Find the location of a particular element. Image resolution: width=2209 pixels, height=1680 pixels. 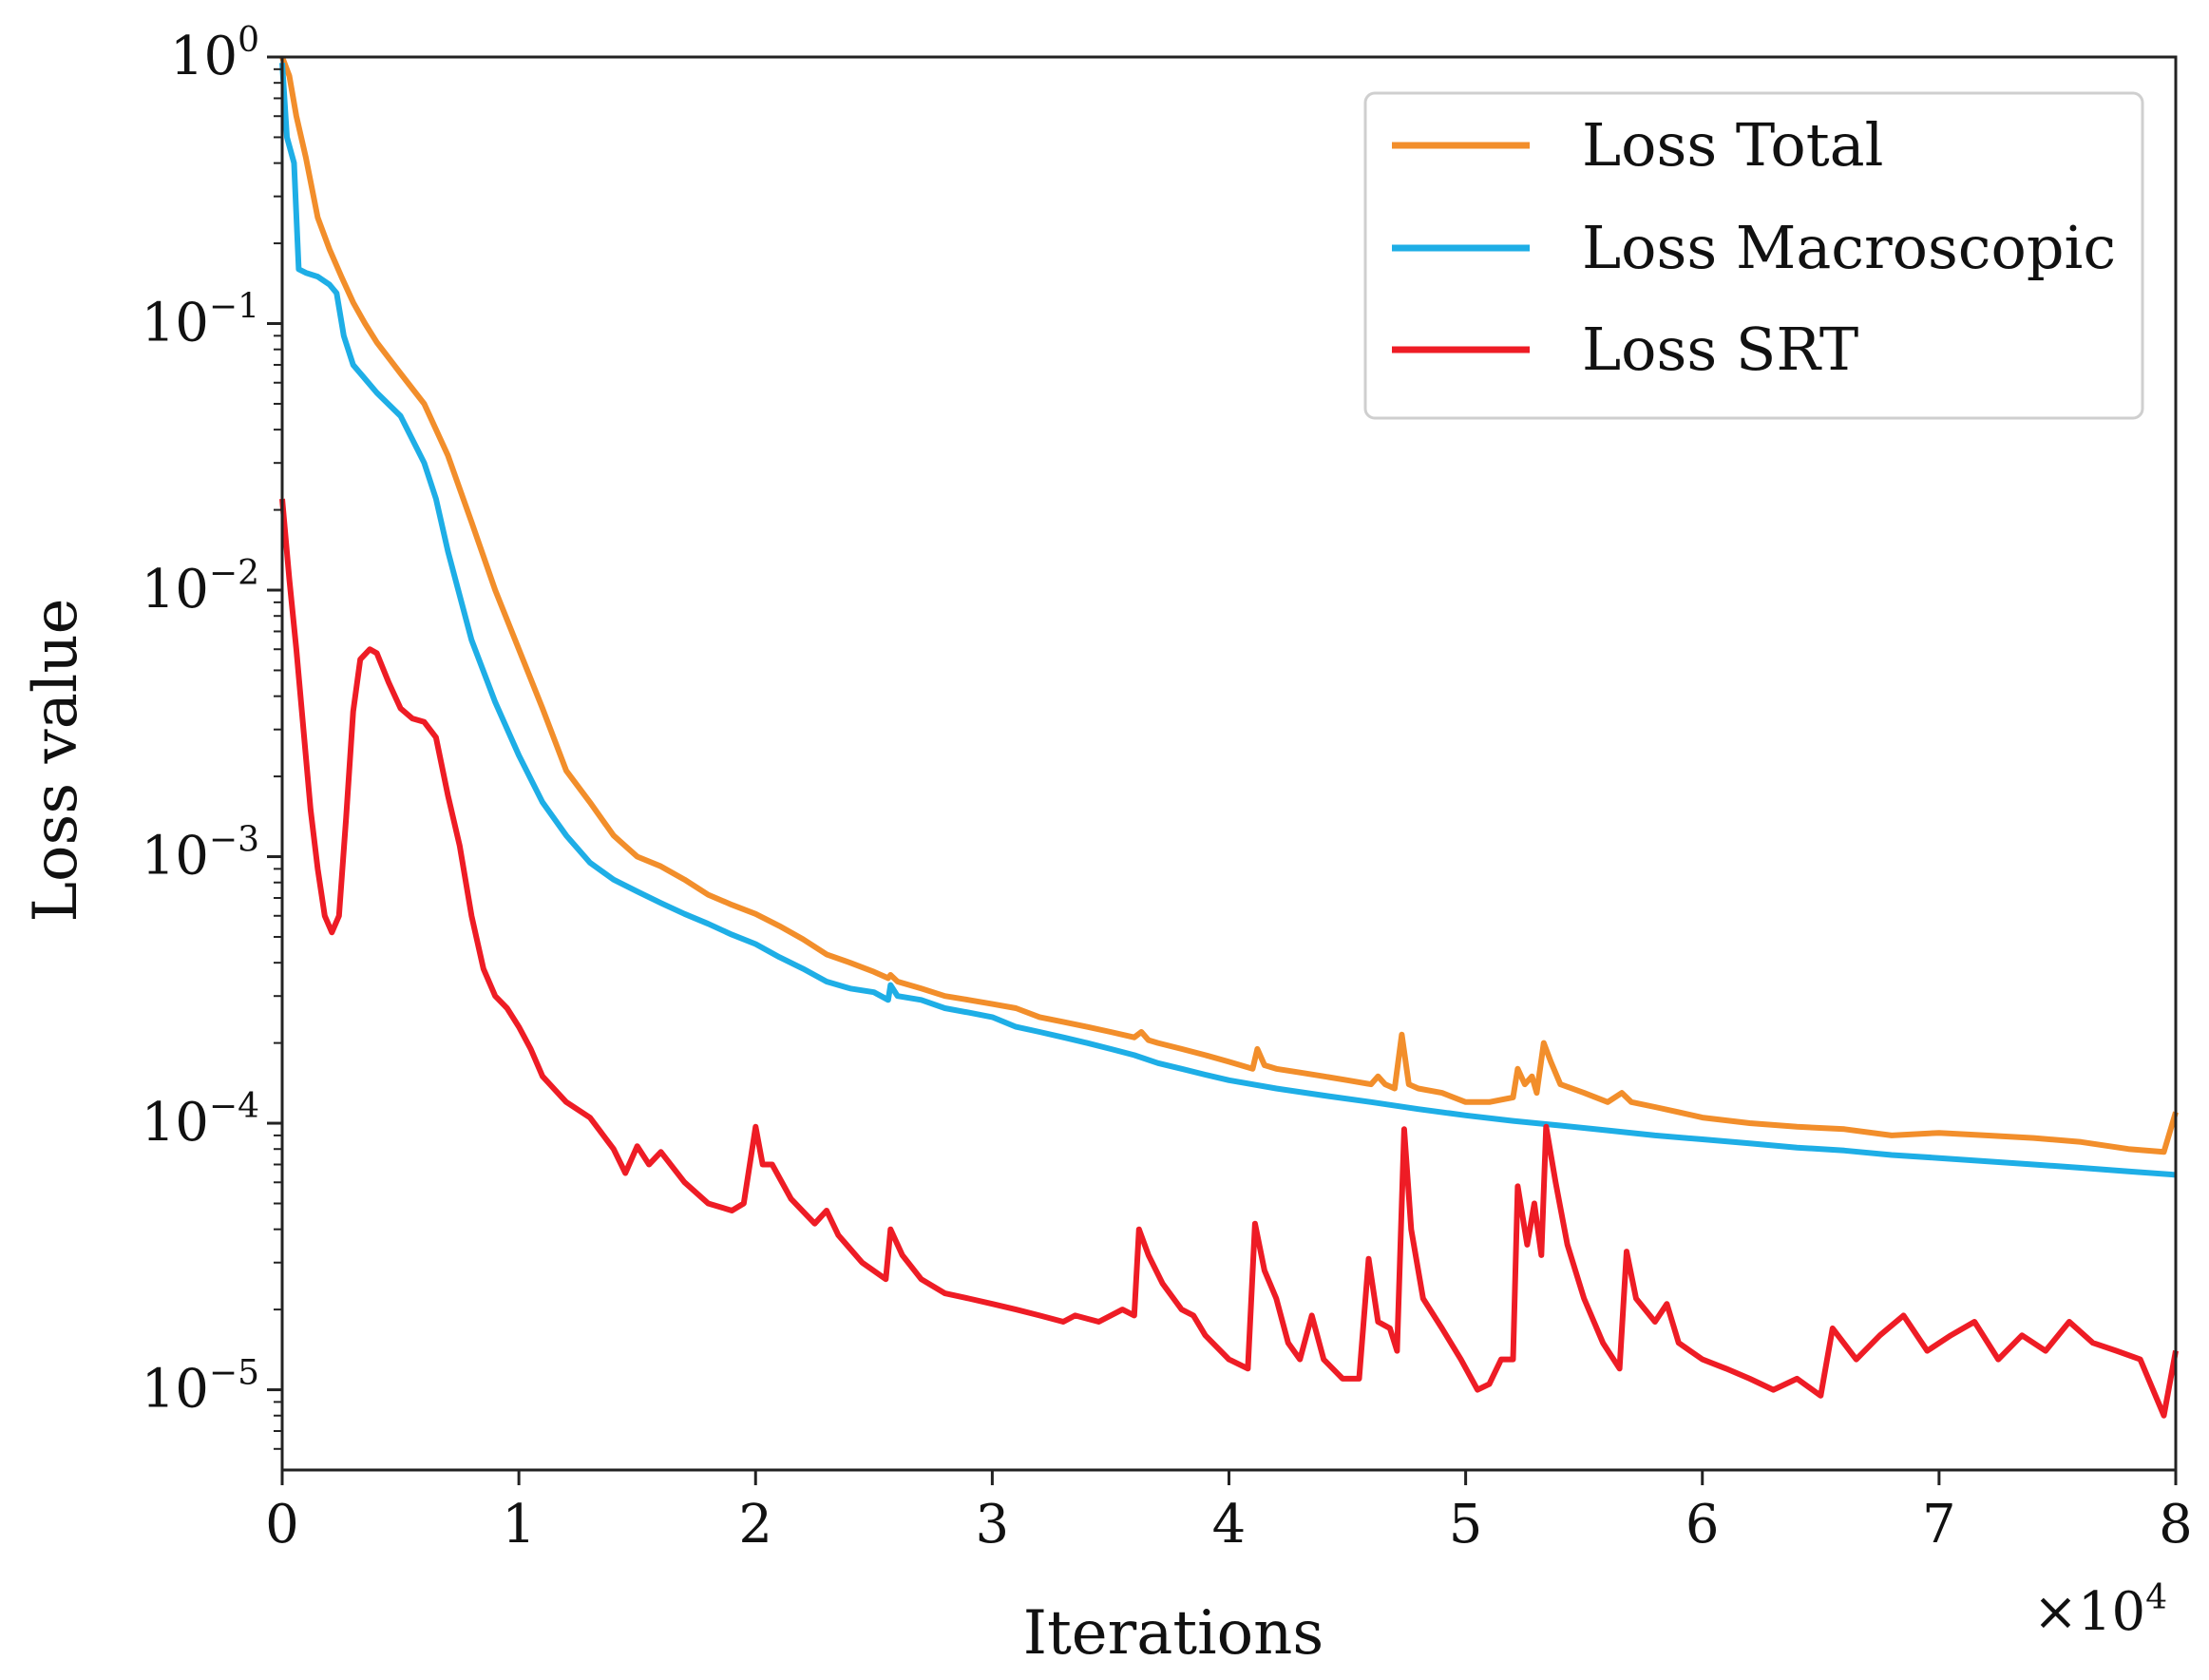

x-tick-label: 7 is located at coordinates (1939, 1525).